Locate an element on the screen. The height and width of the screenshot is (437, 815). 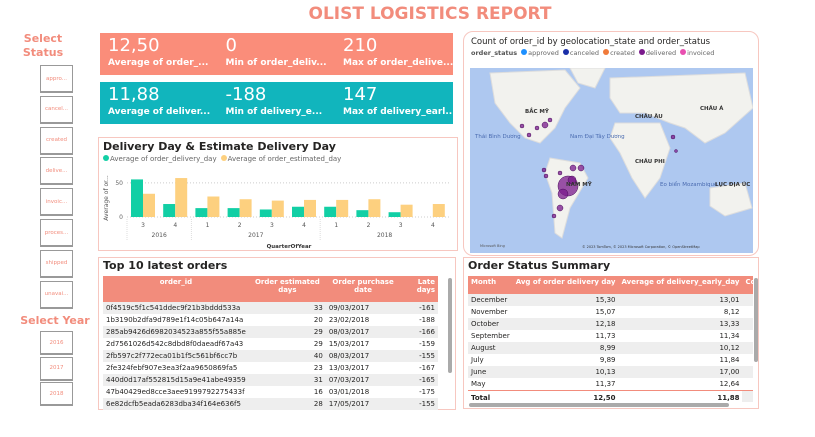
legend-dot-icon is located at coordinates (106, 158).